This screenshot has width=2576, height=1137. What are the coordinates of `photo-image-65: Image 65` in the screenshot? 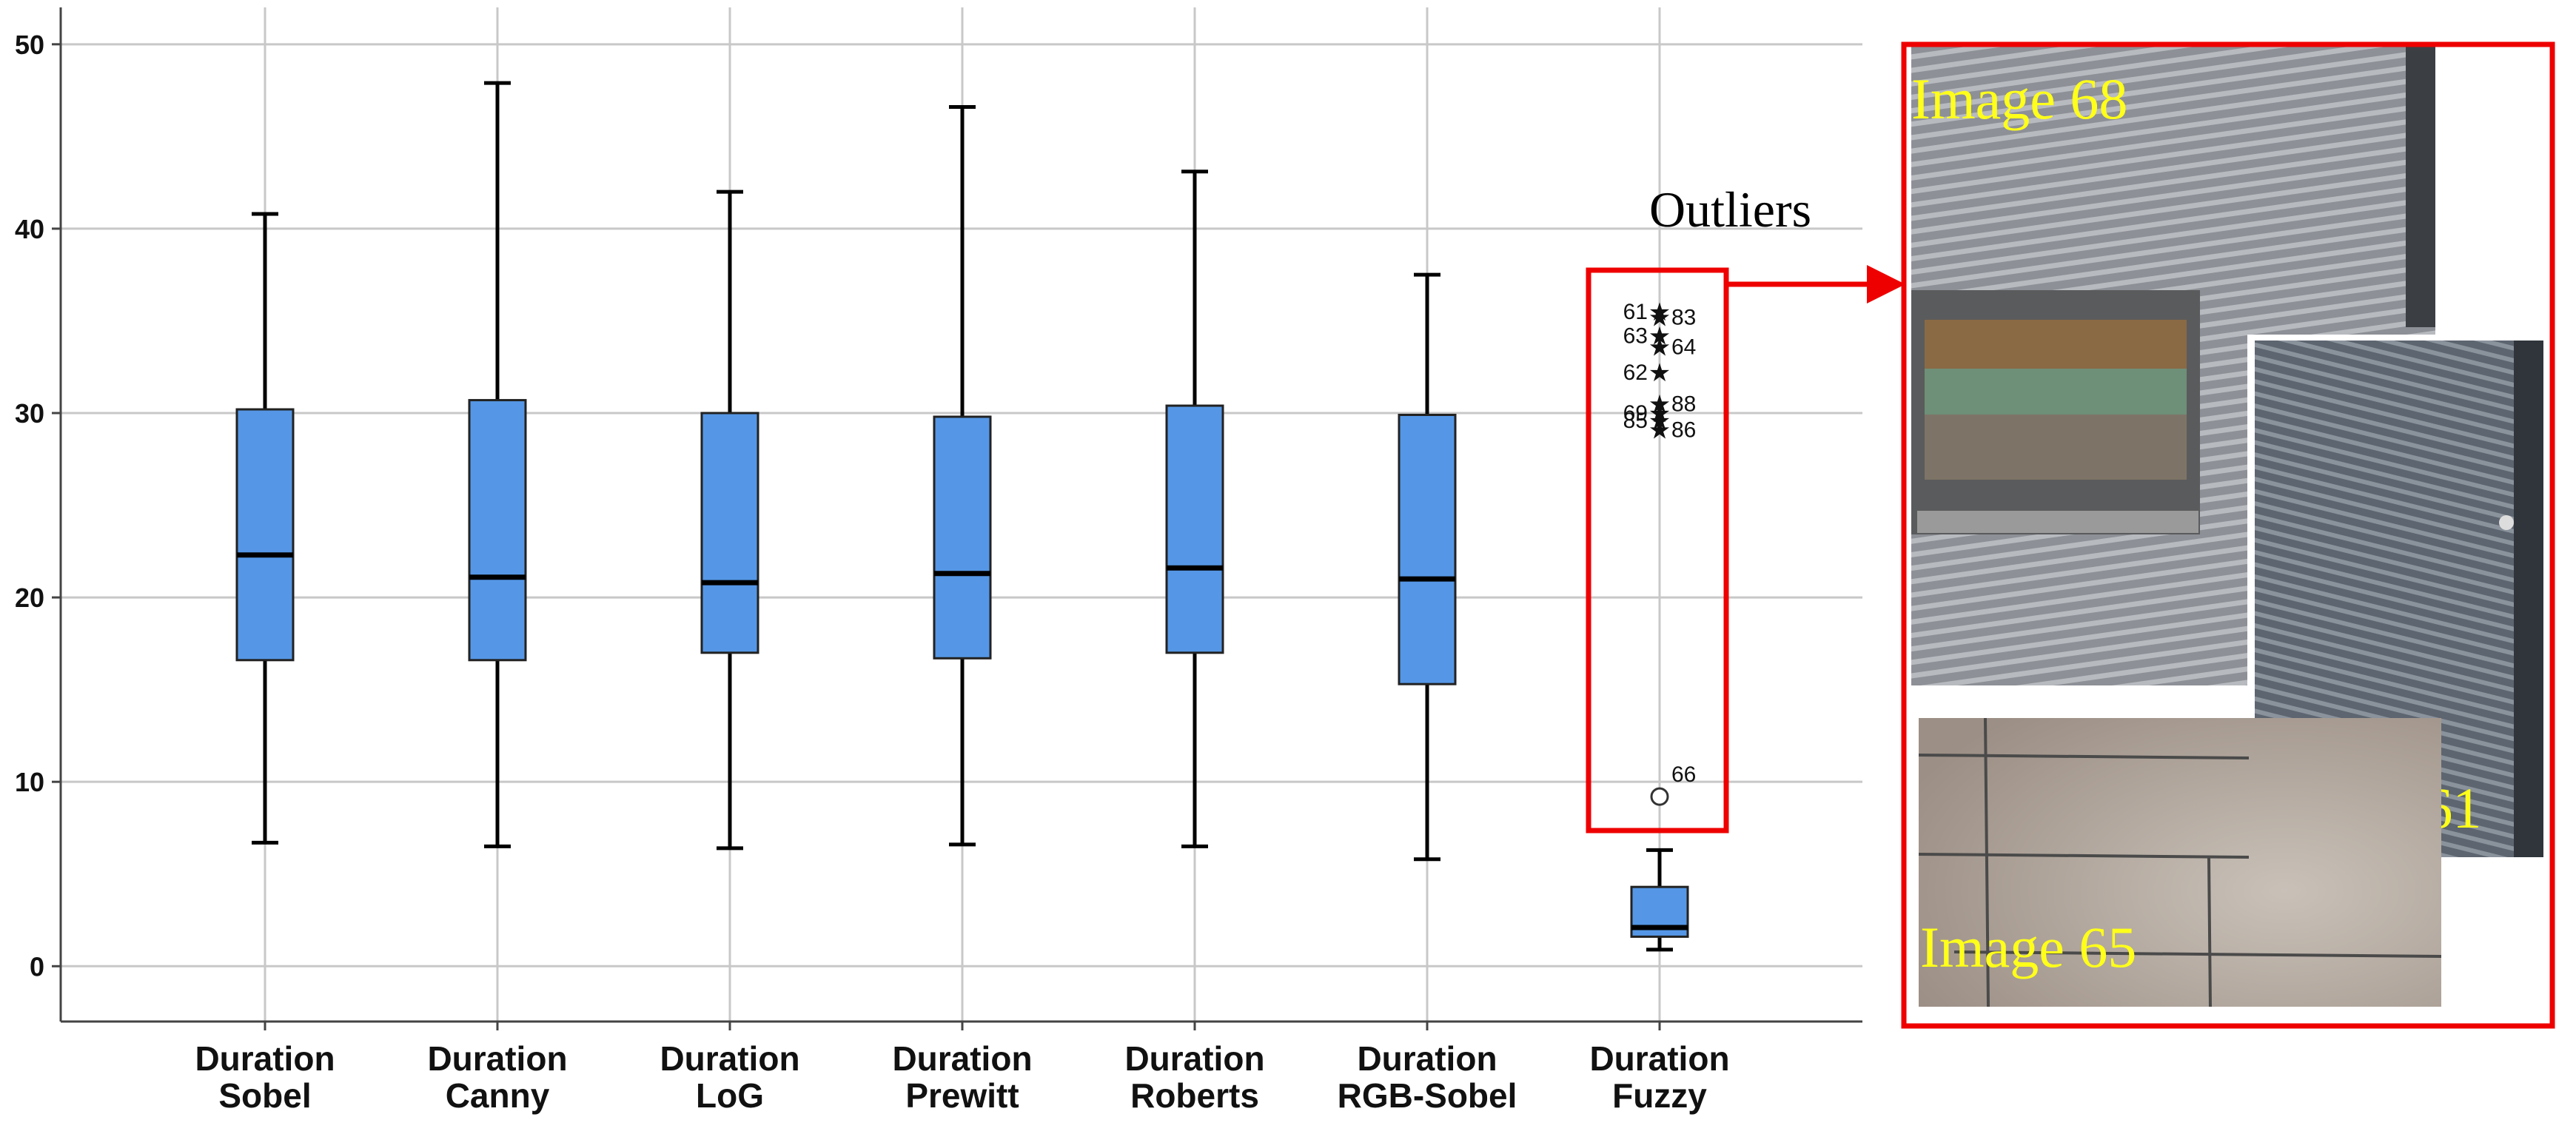 It's located at (2180, 862).